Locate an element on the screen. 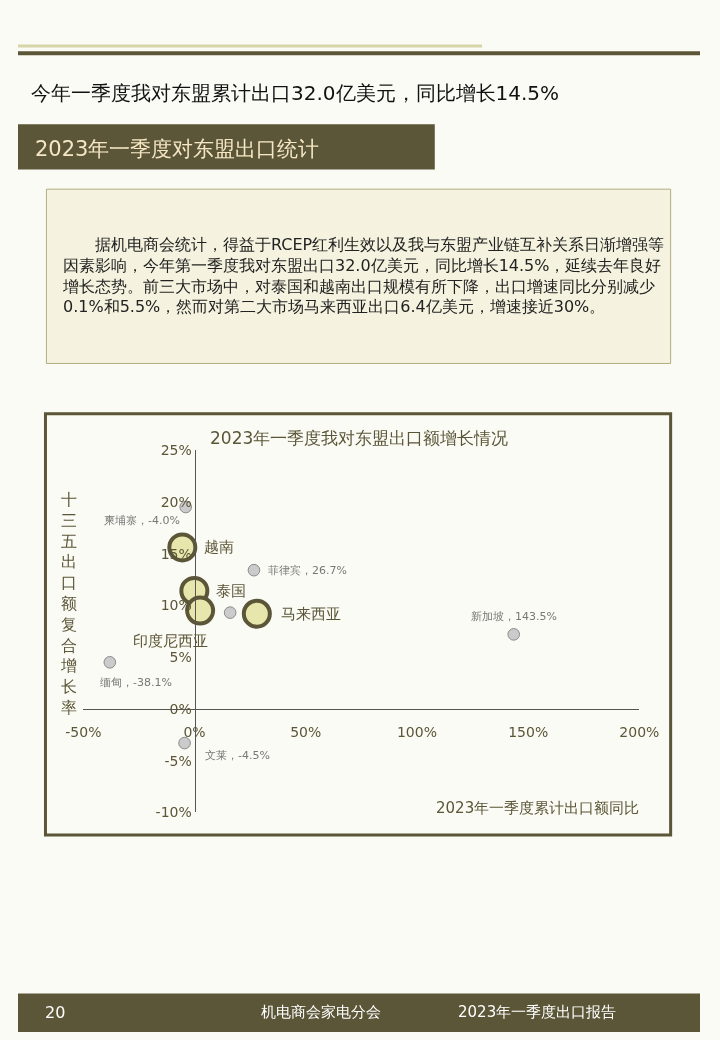 Image resolution: width=720 pixels, height=1040 pixels. x-tick-label: -50% is located at coordinates (83, 731).